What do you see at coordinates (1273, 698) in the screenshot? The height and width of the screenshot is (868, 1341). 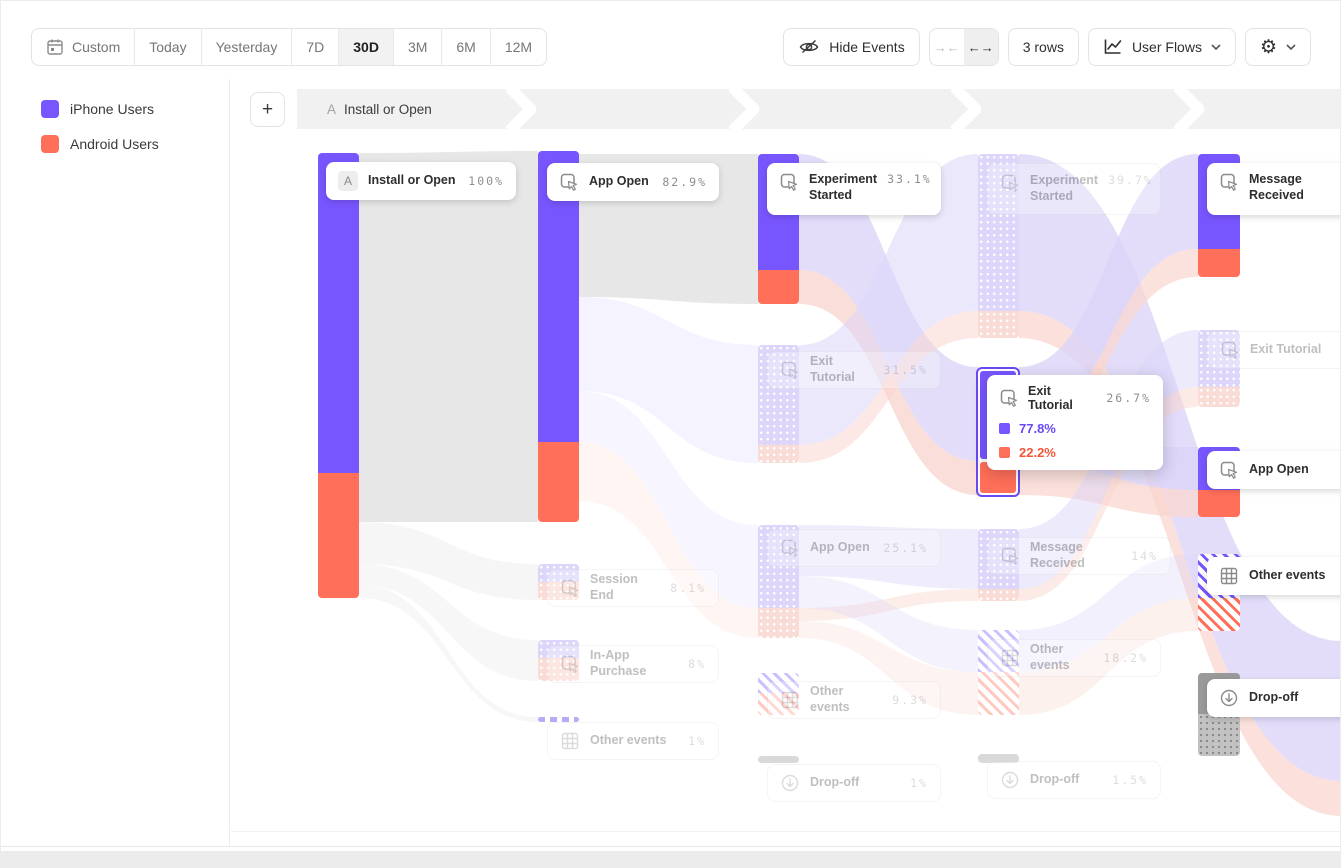 I see `flow-node-drop-off-5: Drop-off` at bounding box center [1273, 698].